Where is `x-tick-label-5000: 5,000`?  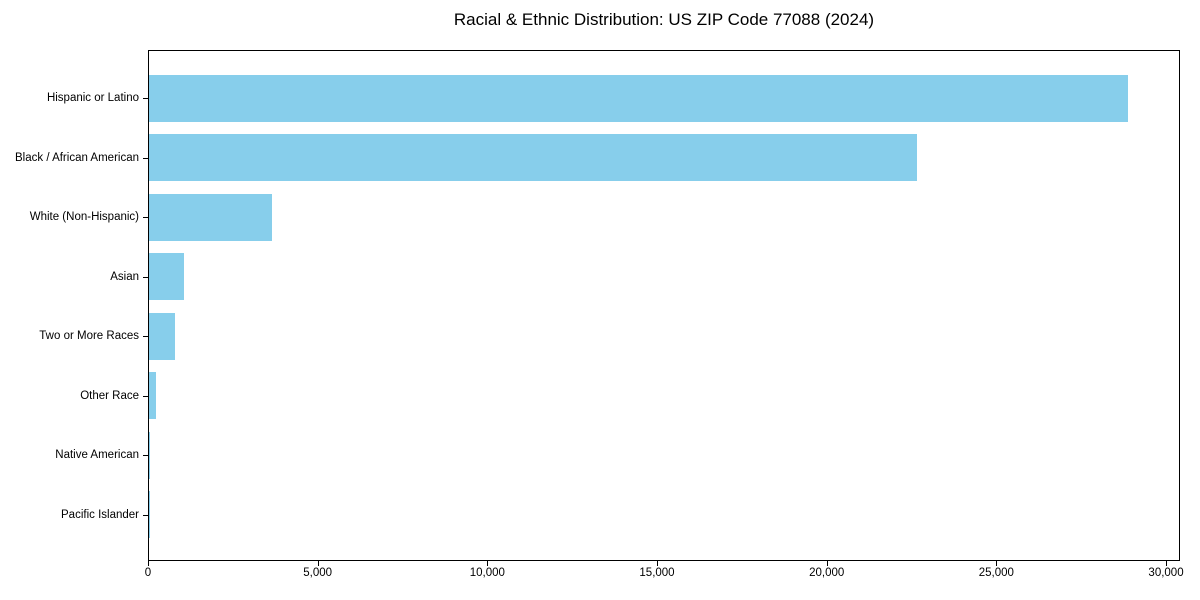 x-tick-label-5000: 5,000 is located at coordinates (318, 573).